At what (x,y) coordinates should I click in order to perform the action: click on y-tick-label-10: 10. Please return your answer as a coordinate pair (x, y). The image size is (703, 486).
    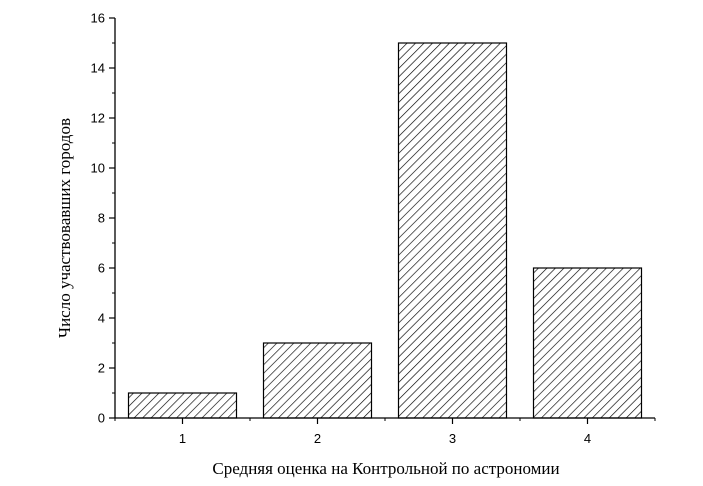
    Looking at the image, I should click on (98, 168).